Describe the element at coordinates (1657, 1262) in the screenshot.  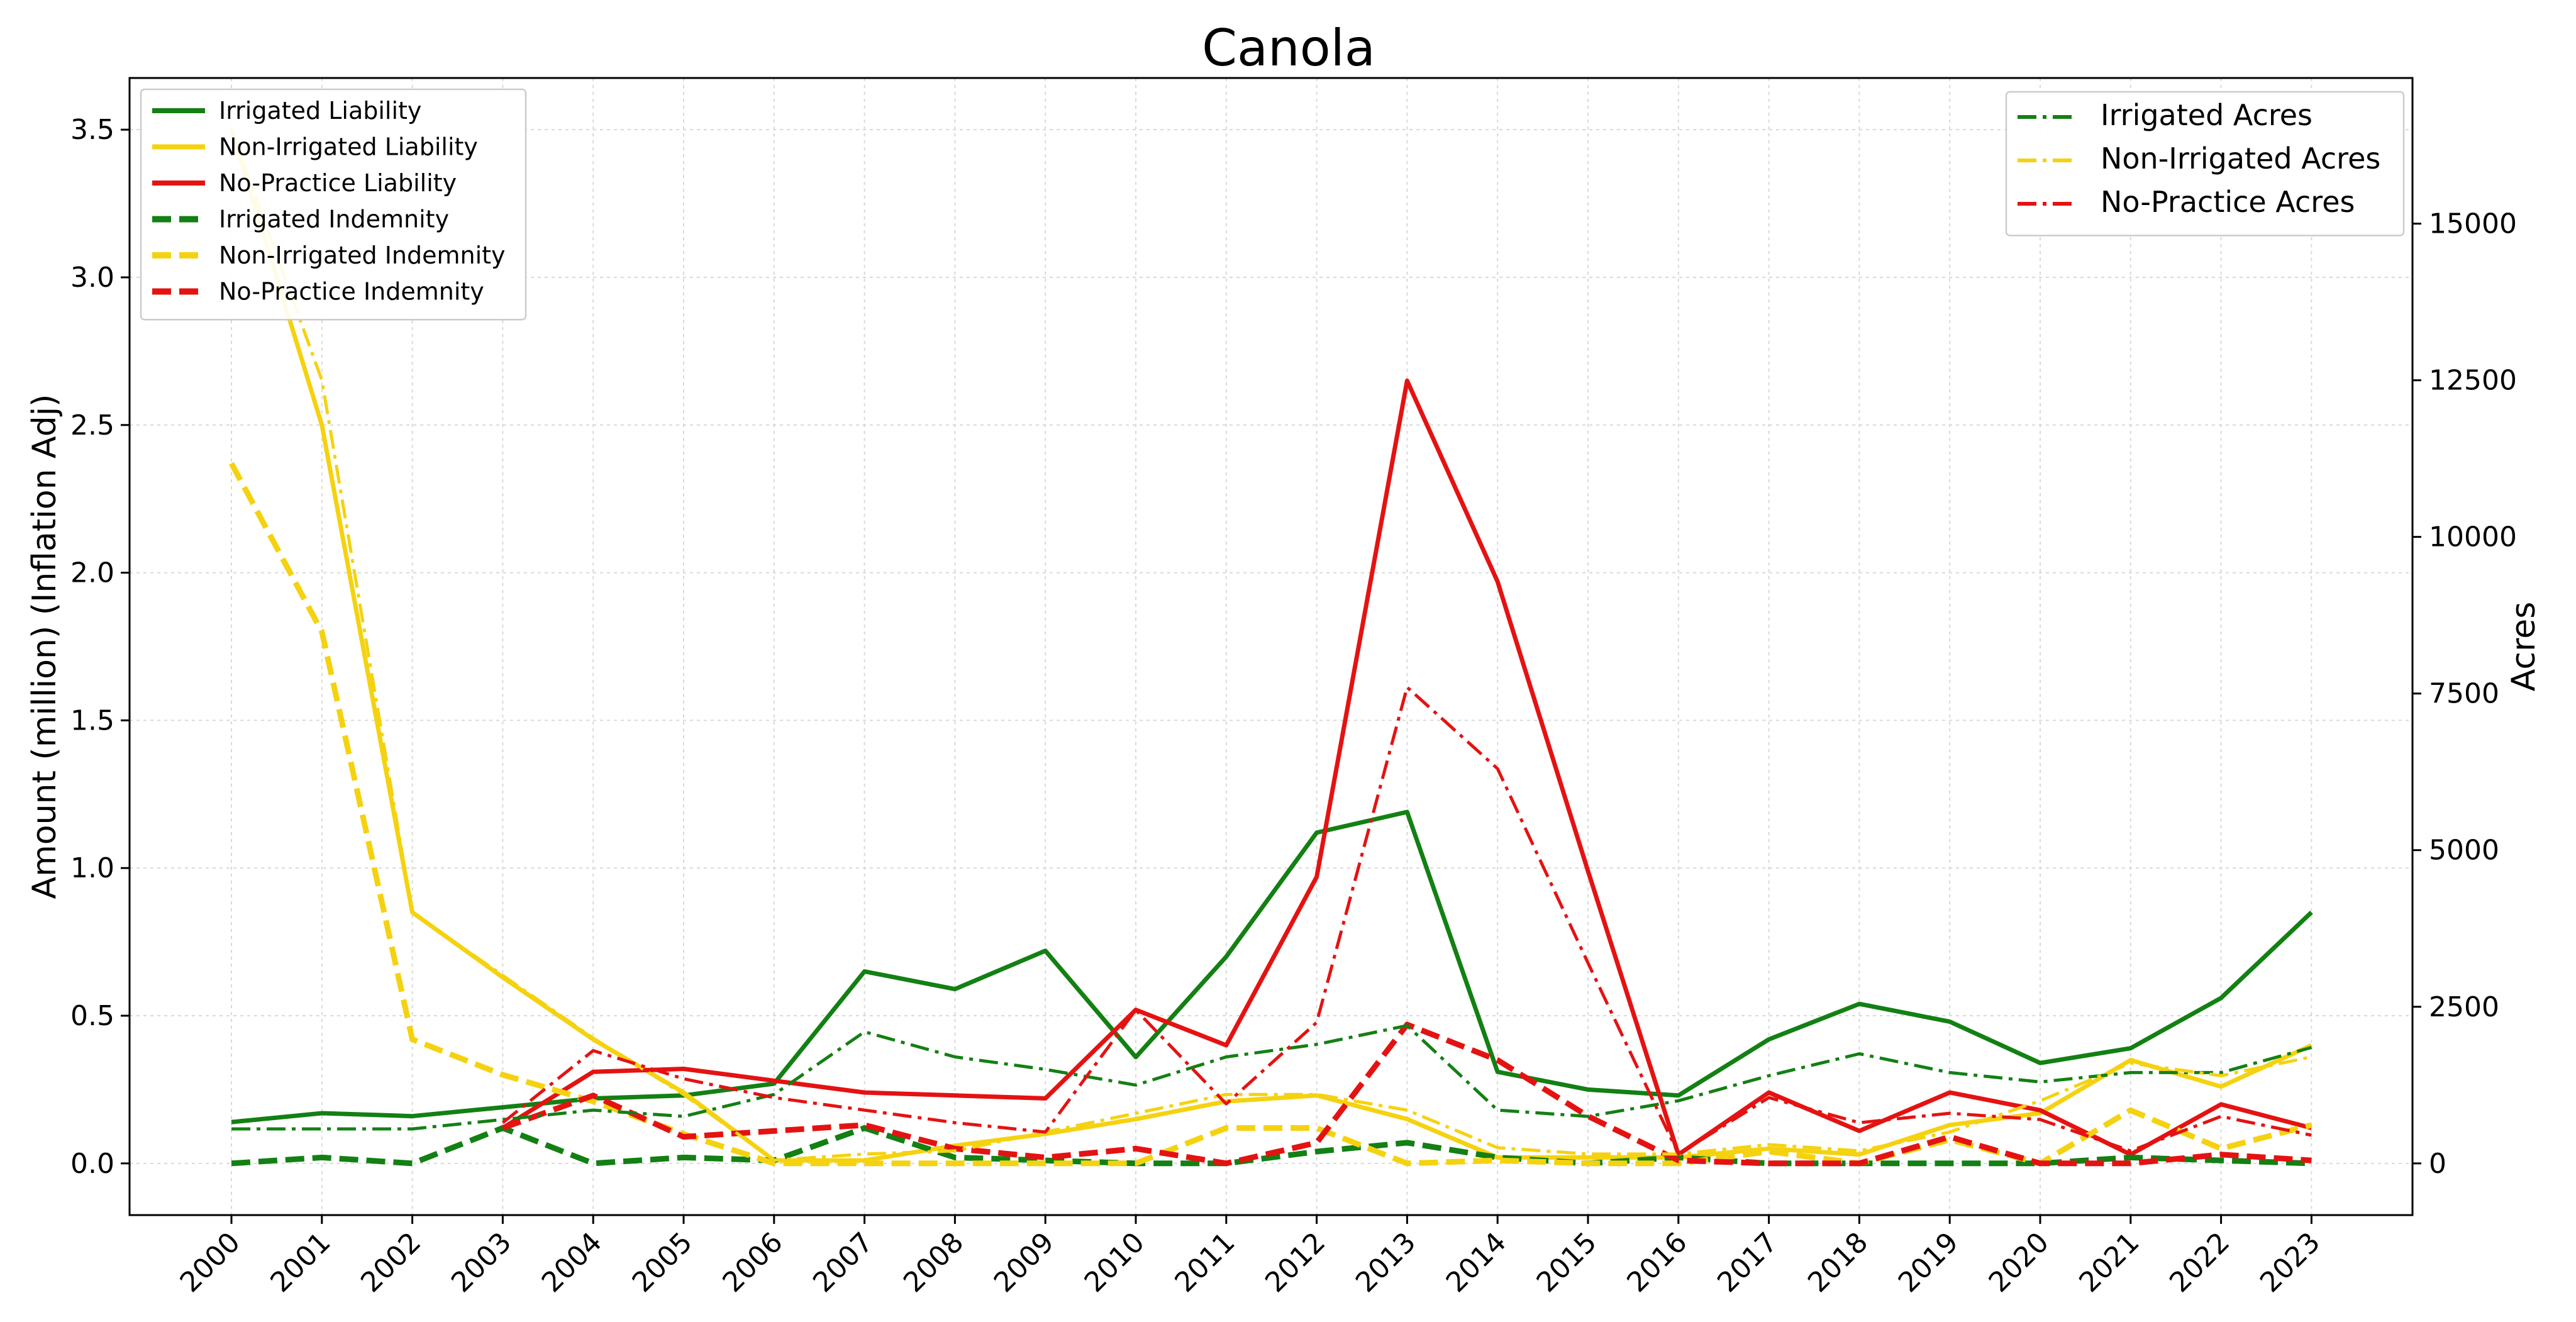
I see `x-tick-label: 2016` at that location.